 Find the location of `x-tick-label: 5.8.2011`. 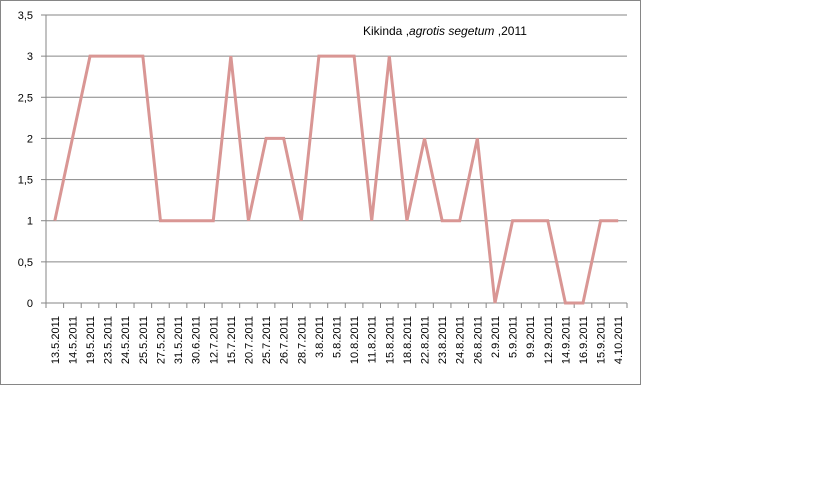

x-tick-label: 5.8.2011 is located at coordinates (338, 337).